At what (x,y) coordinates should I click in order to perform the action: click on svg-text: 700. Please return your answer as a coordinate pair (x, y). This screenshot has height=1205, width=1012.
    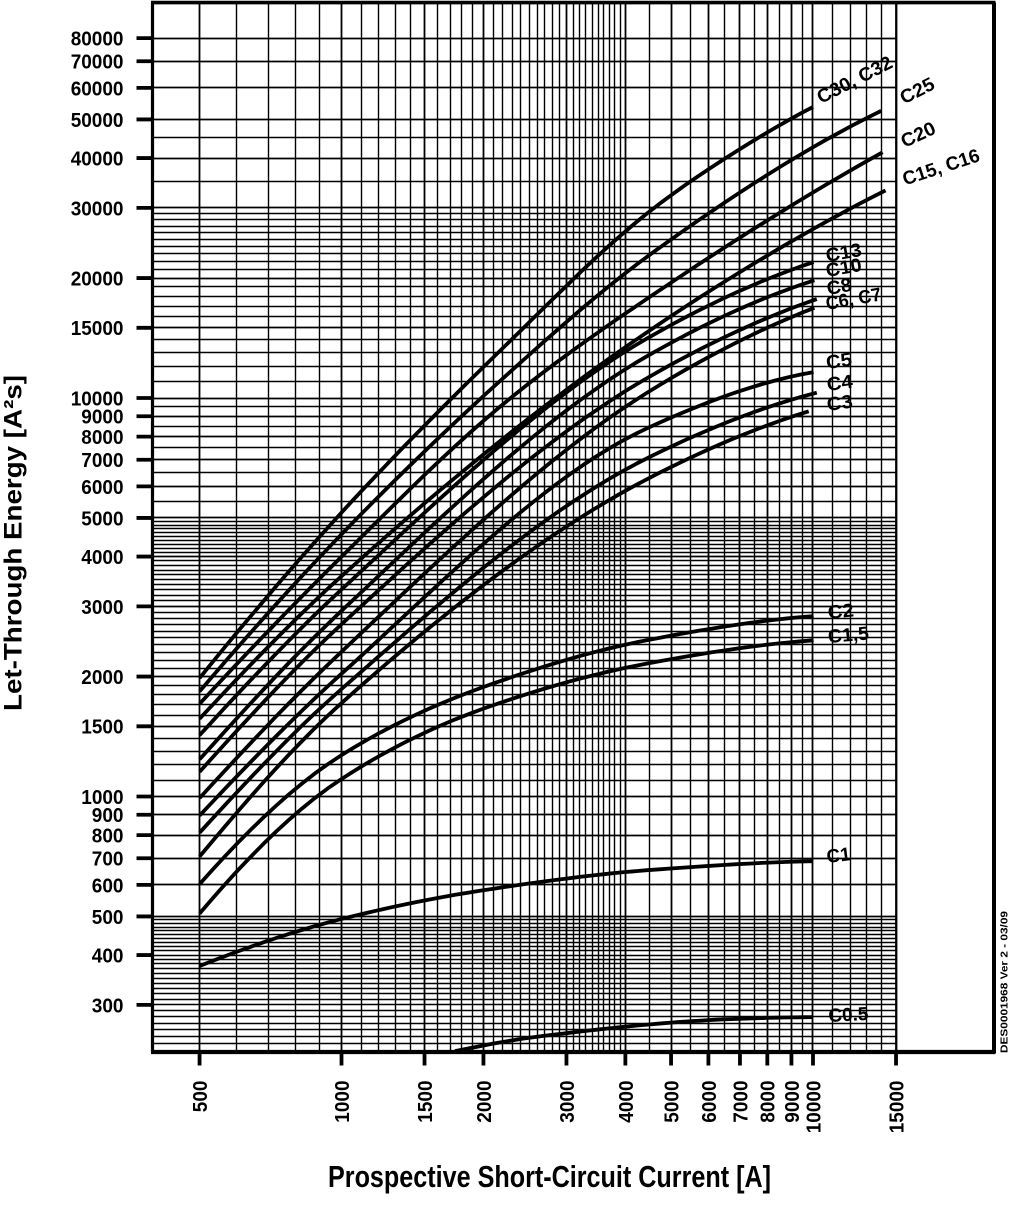
    Looking at the image, I should click on (108, 859).